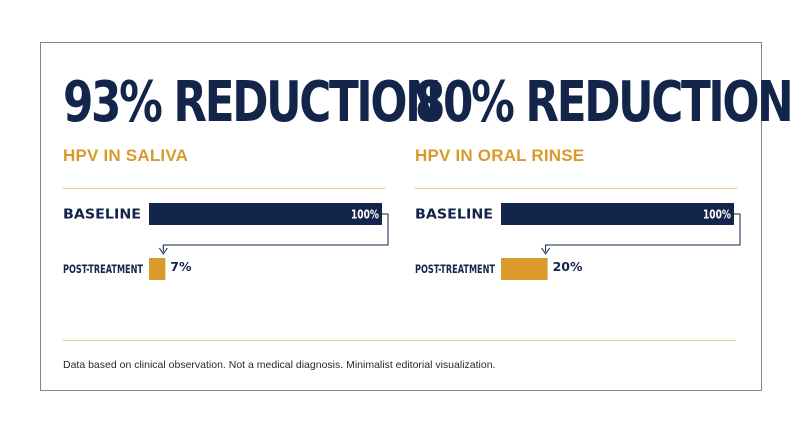 This screenshot has width=800, height=447. I want to click on saliva-bar-chart: BASELINE POST-TREATMENT 100% 7%, so click(226, 241).